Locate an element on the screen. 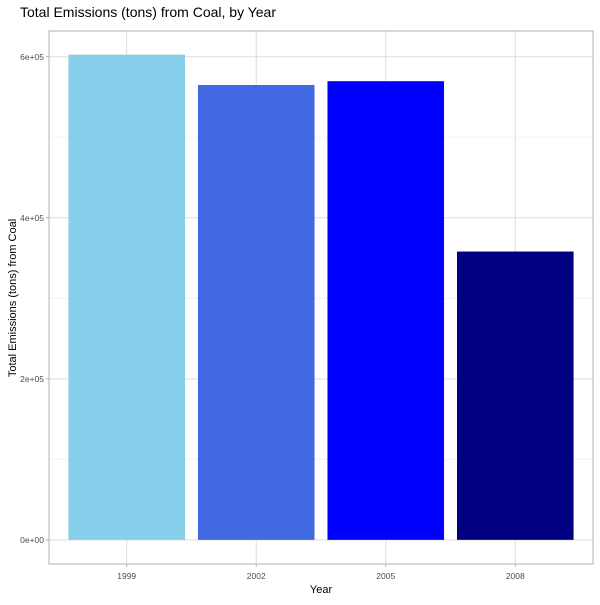  x-tick-label: 1999 is located at coordinates (126, 576).